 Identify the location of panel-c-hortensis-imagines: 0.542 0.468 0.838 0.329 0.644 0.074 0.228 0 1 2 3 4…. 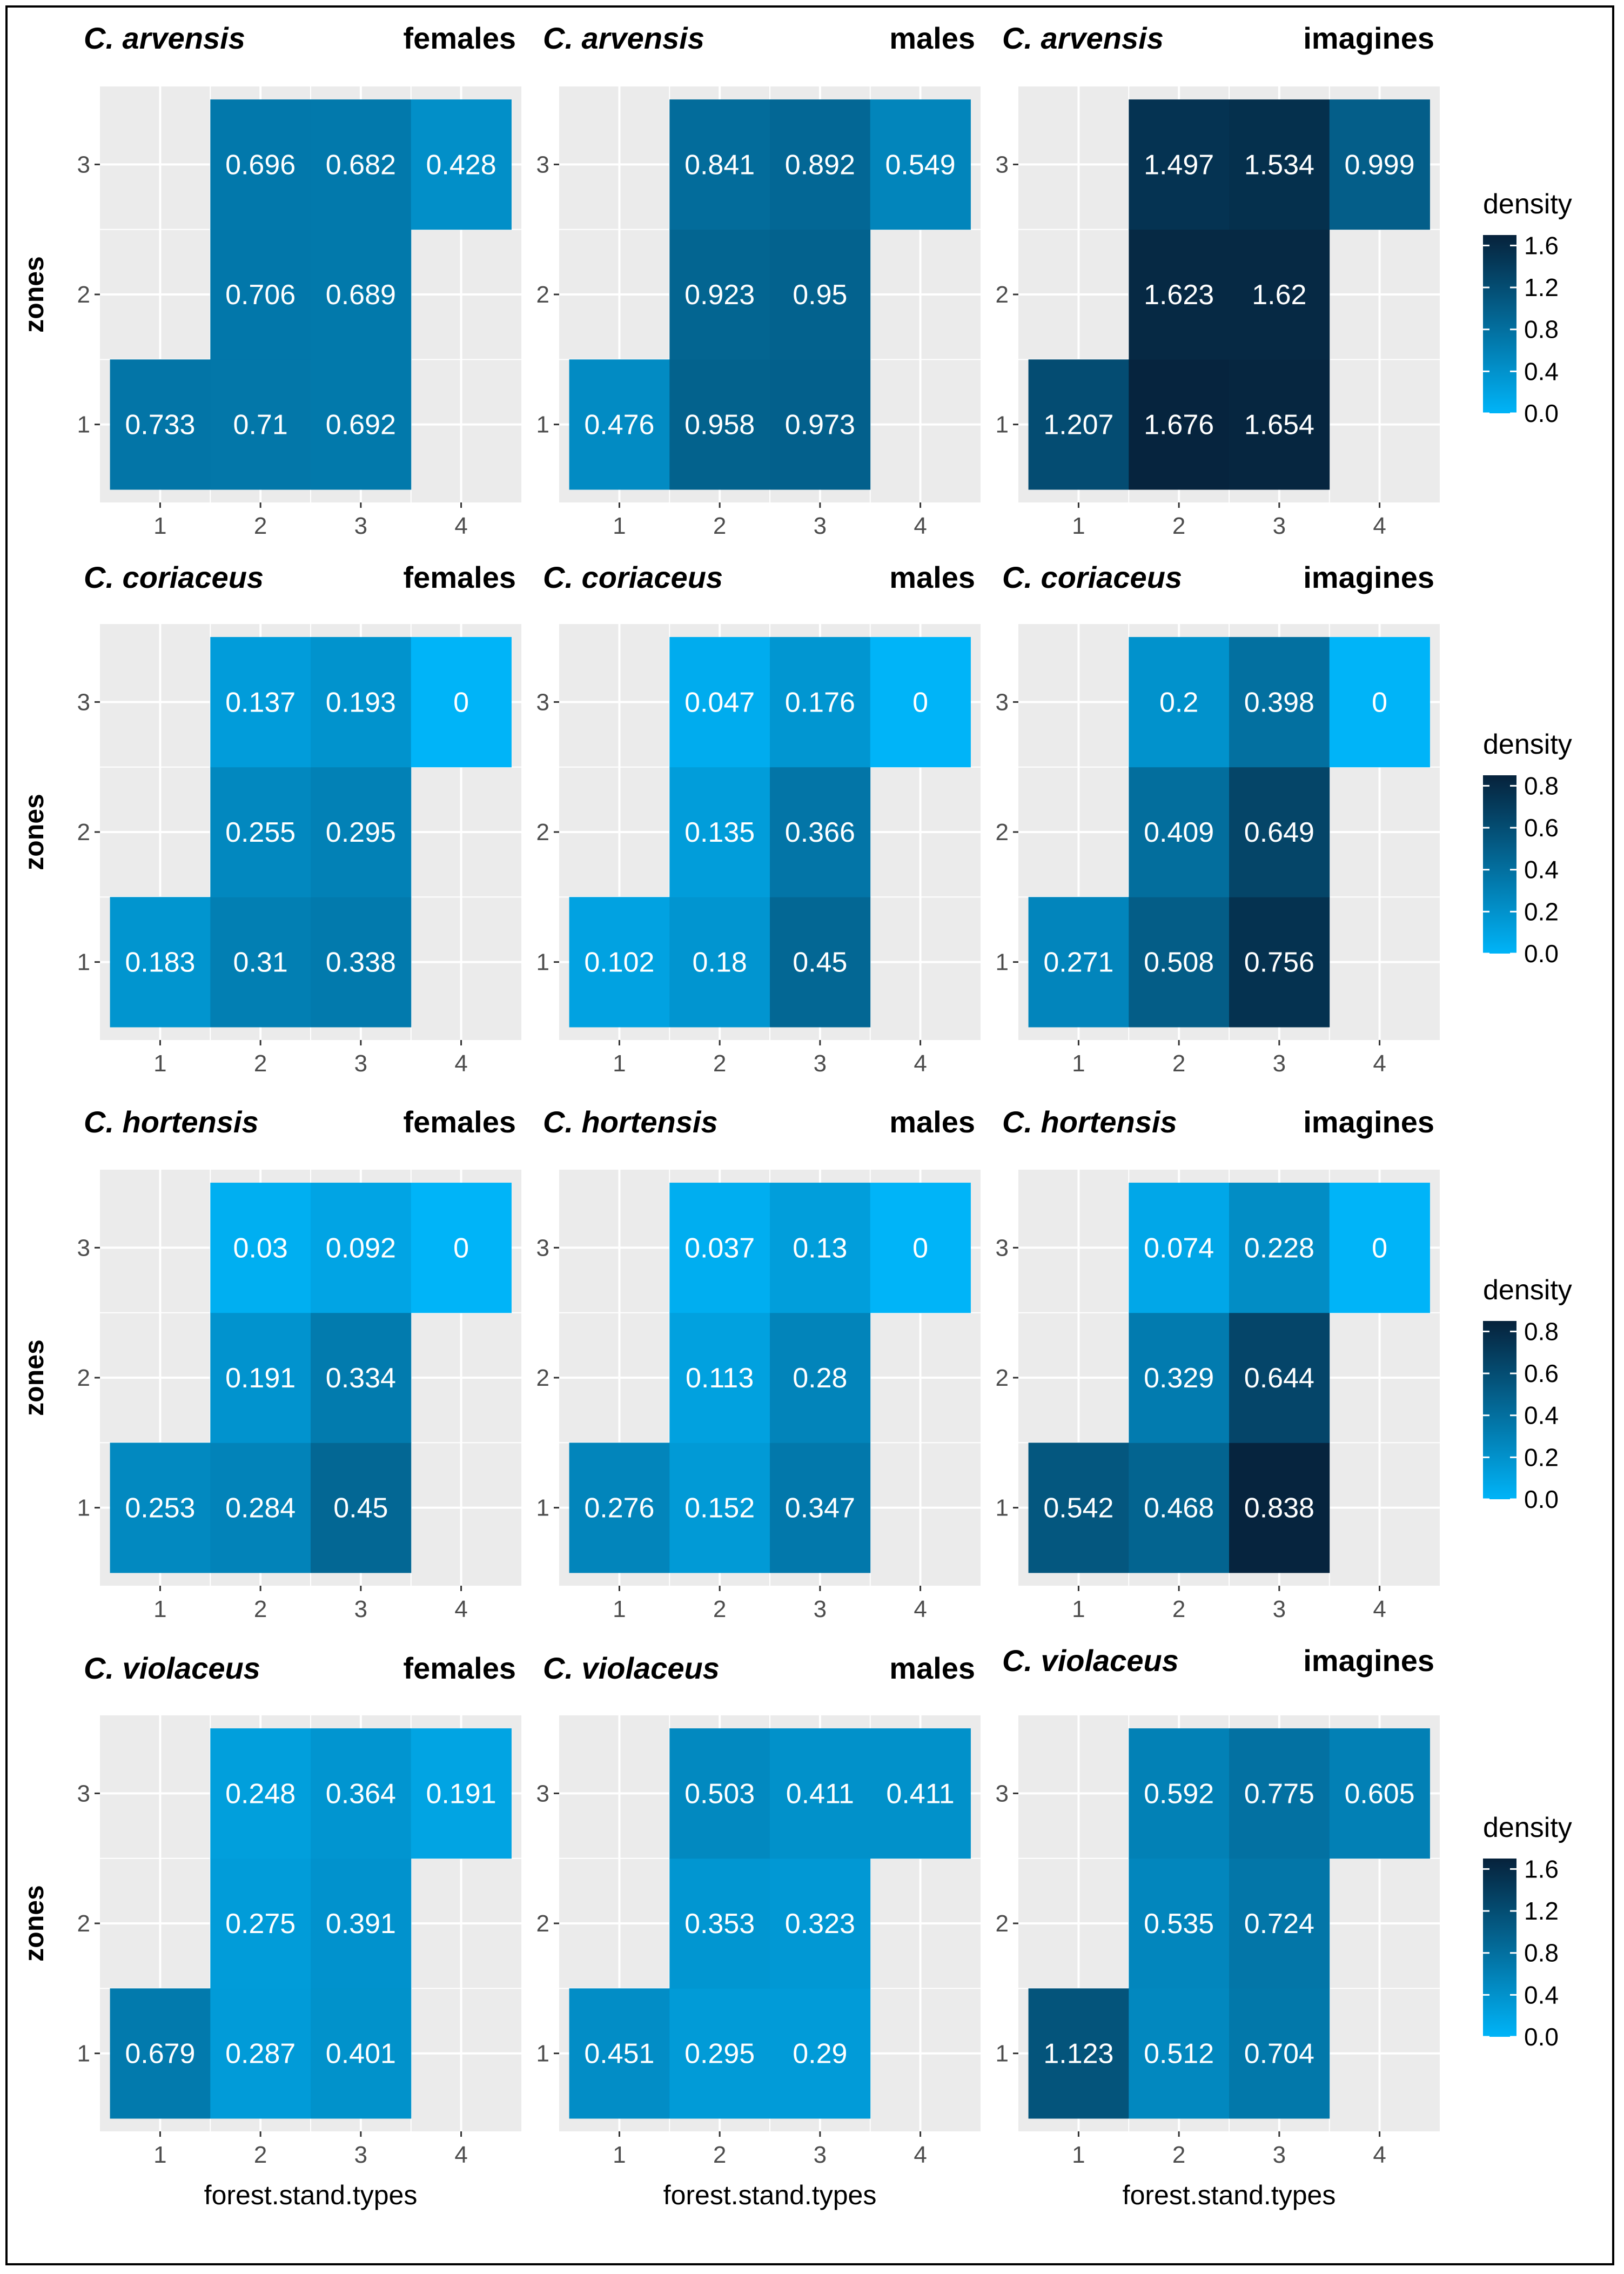
(1218, 1363).